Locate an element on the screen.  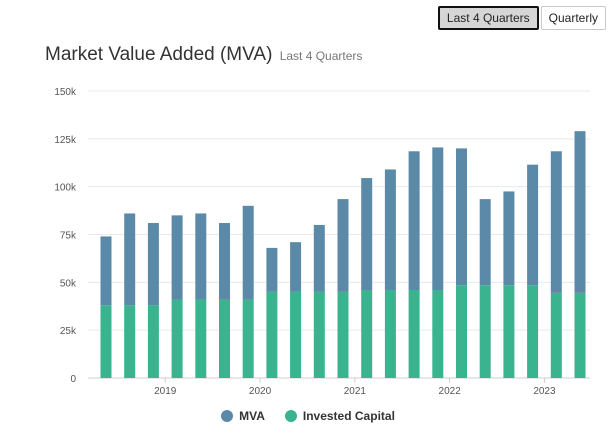
chart-title: Market Value Added (MVA) is located at coordinates (159, 54).